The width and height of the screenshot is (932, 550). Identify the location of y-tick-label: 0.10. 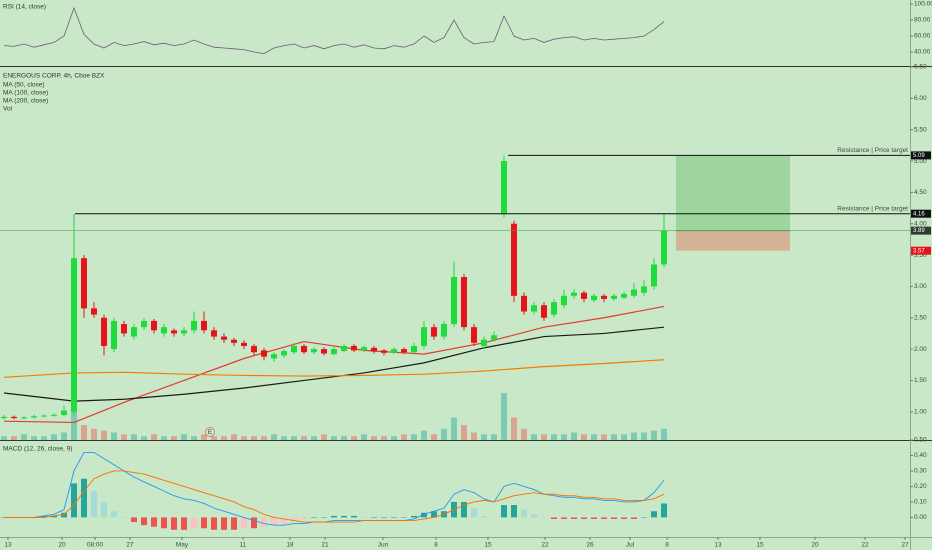
(920, 502).